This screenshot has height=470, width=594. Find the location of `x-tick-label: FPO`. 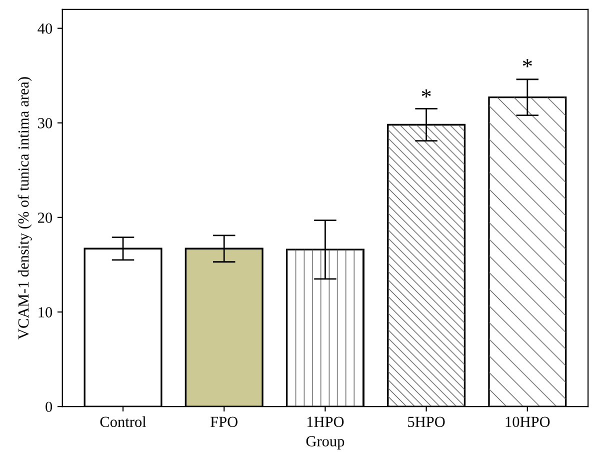

x-tick-label: FPO is located at coordinates (224, 422).